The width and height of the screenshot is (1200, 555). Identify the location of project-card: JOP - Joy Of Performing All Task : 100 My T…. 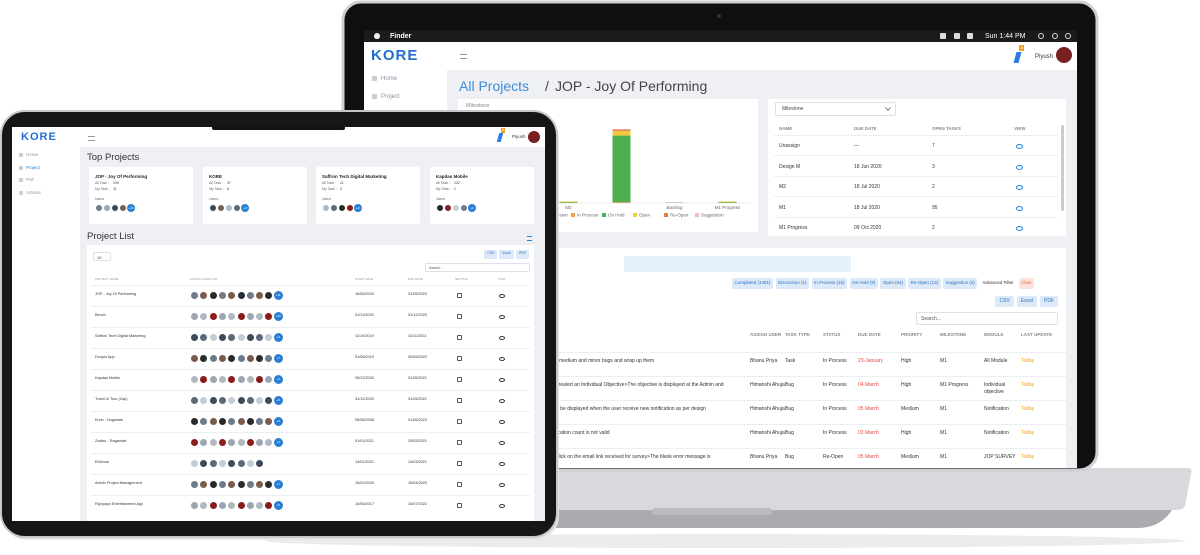
(141, 195).